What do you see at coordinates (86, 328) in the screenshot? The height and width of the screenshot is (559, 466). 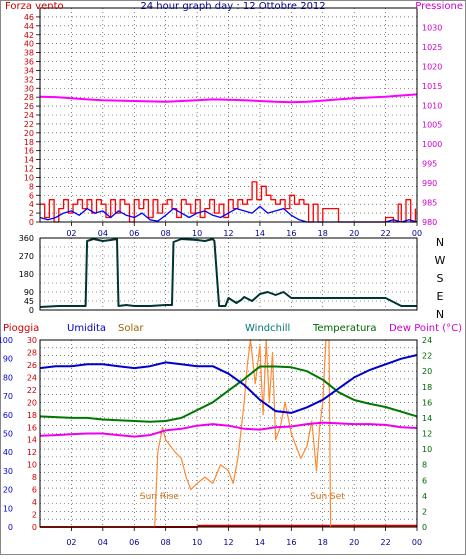 I see `humidity-header: Umidita` at bounding box center [86, 328].